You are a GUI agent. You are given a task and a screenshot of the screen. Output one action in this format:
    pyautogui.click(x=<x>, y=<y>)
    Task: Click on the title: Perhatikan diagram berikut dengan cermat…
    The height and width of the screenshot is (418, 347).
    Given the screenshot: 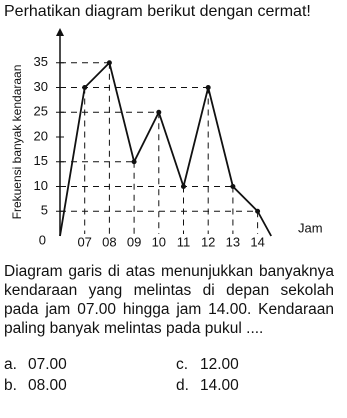 What is the action you would take?
    pyautogui.click(x=157, y=11)
    